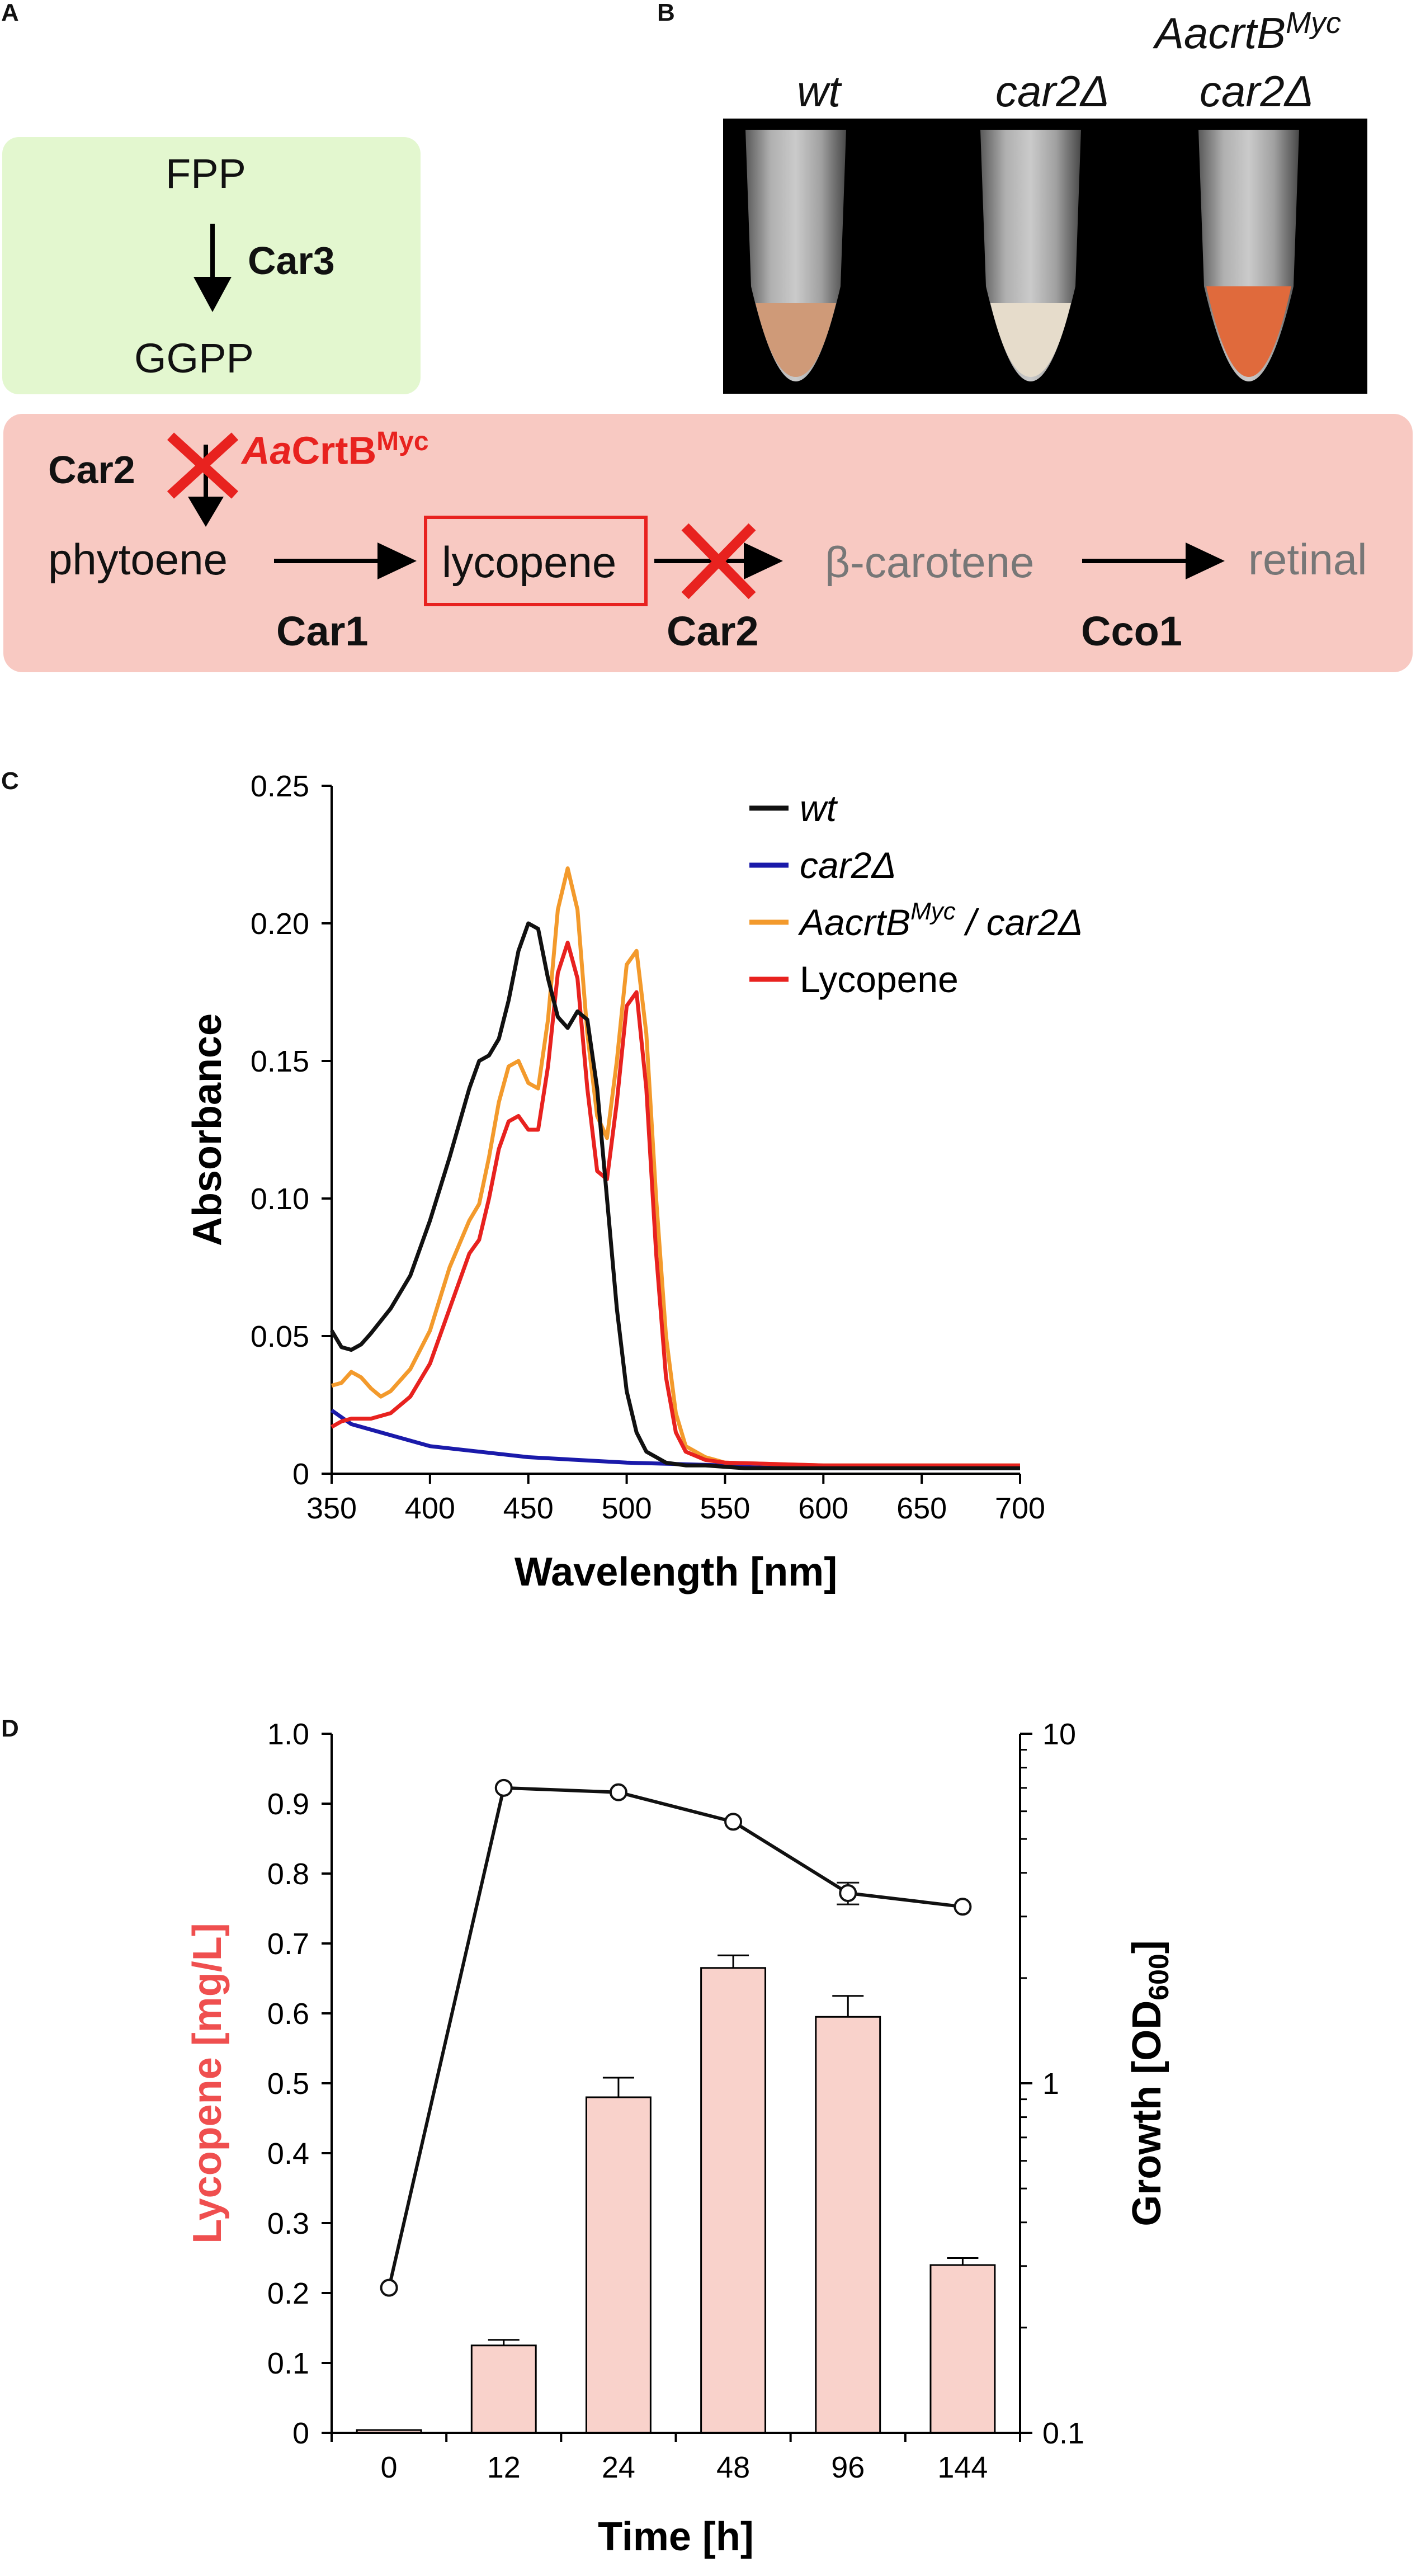 Image resolution: width=1416 pixels, height=2576 pixels. Describe the element at coordinates (675, 2037) in the screenshot. I see `d-growth-line` at that location.